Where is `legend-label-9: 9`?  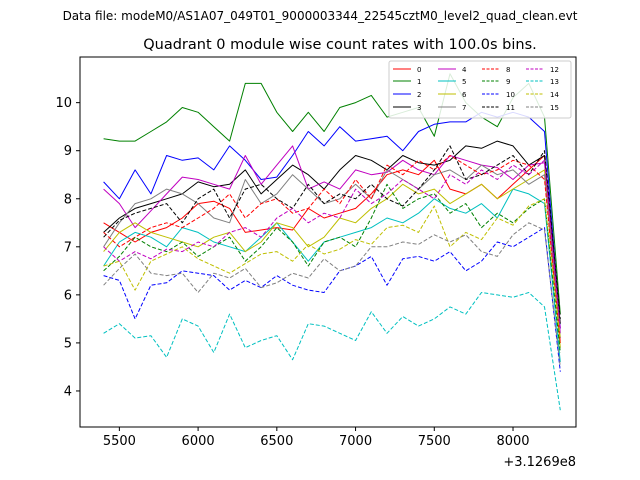
legend-label-9: 9 is located at coordinates (508, 82).